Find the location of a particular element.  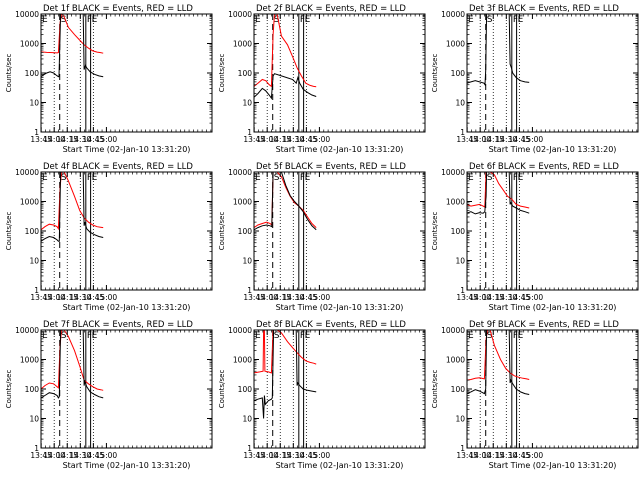

panel-title: Det 8f BLACK = Events, RED = LLD is located at coordinates (331, 325).